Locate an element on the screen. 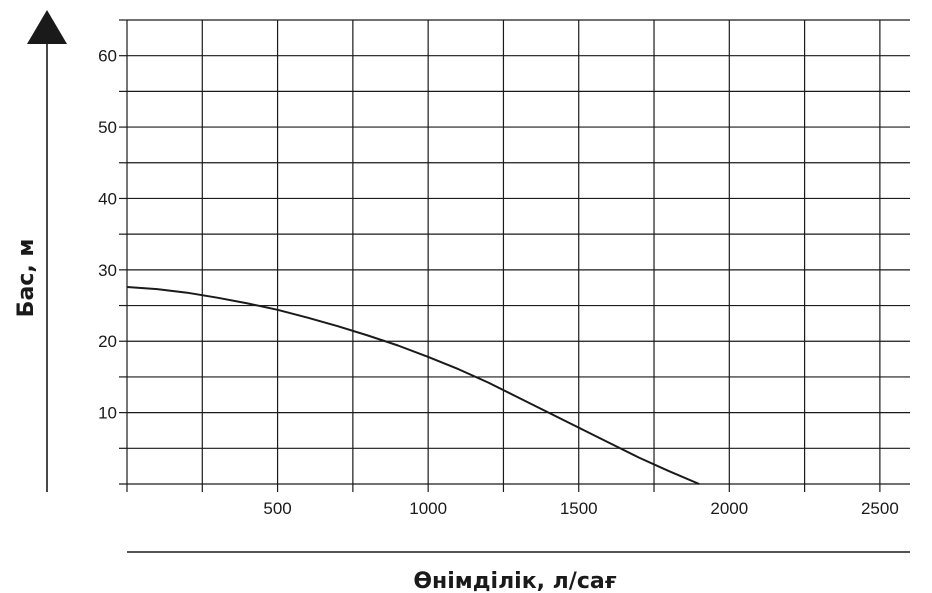  x-tick-label: 1000 is located at coordinates (428, 508).